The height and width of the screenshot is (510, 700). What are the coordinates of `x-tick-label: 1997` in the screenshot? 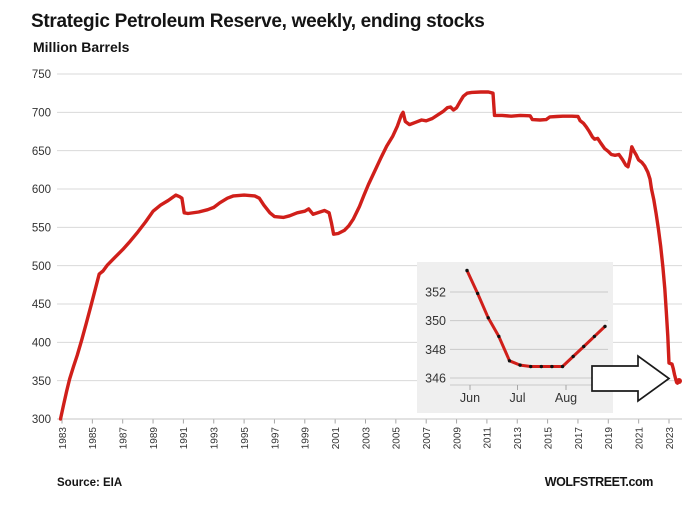 It's located at (275, 438).